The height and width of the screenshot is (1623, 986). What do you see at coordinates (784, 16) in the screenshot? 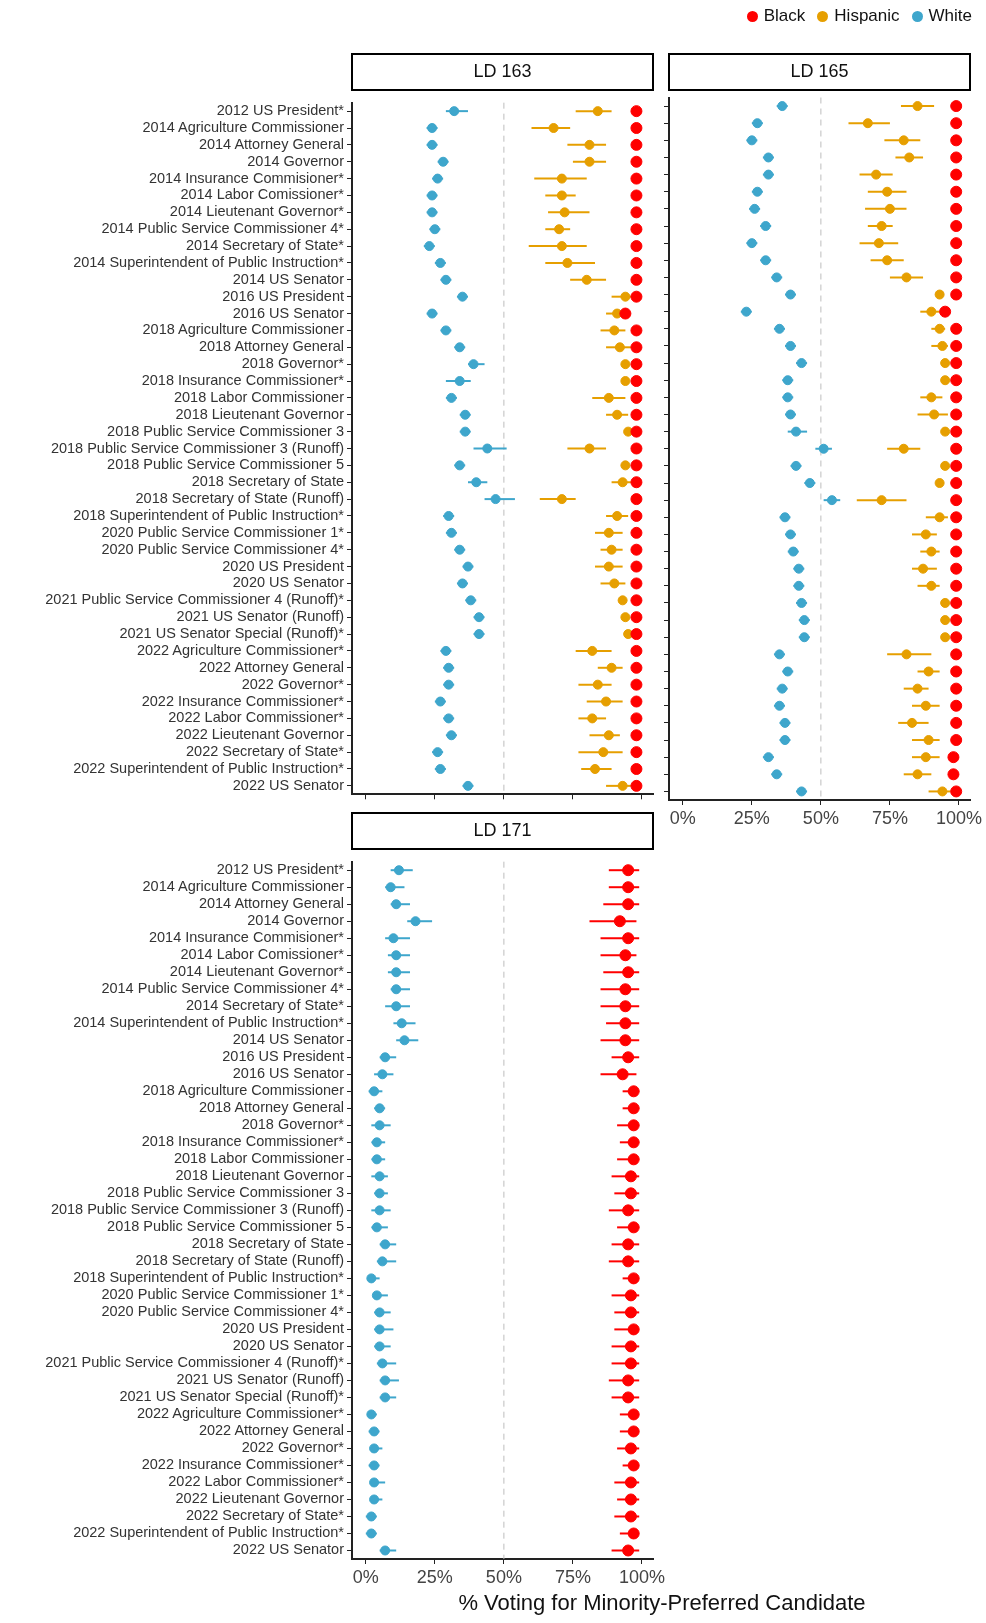
I see `legend-label: Black` at bounding box center [784, 16].